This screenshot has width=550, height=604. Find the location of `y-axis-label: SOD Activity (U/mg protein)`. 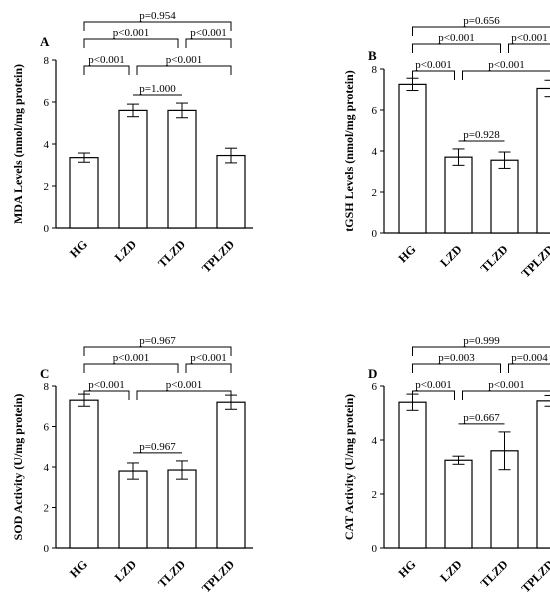

y-axis-label: SOD Activity (U/mg protein) is located at coordinates (18, 467).